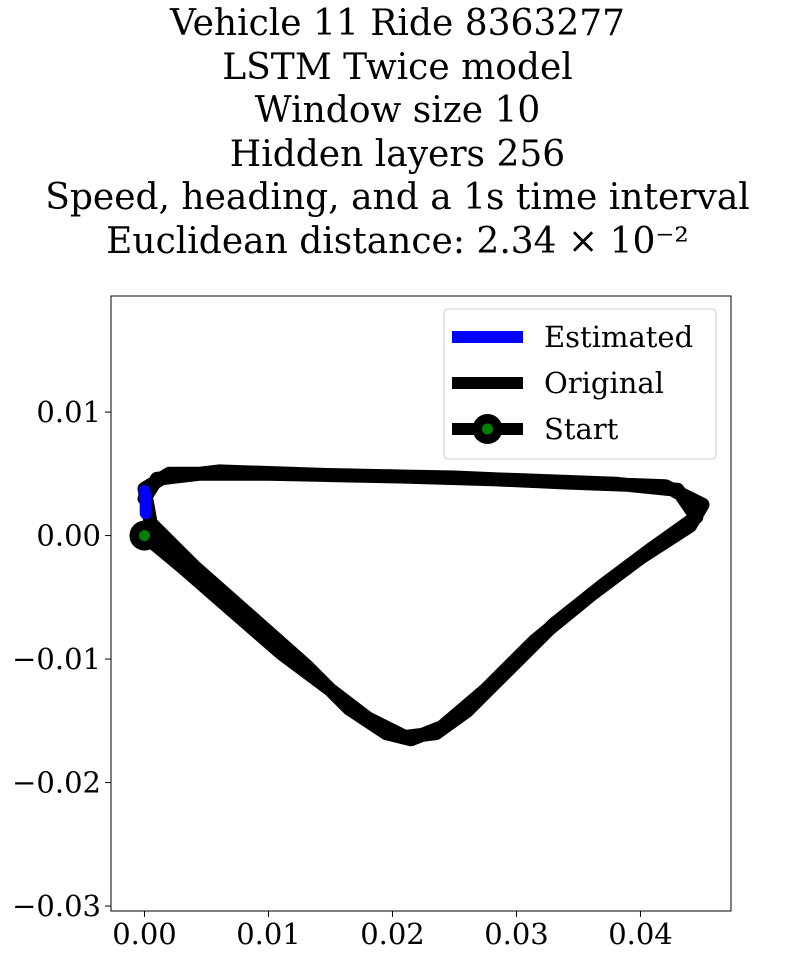 The image size is (795, 958). Describe the element at coordinates (397, 67) in the screenshot. I see `title-line: LSTM Twice model` at that location.